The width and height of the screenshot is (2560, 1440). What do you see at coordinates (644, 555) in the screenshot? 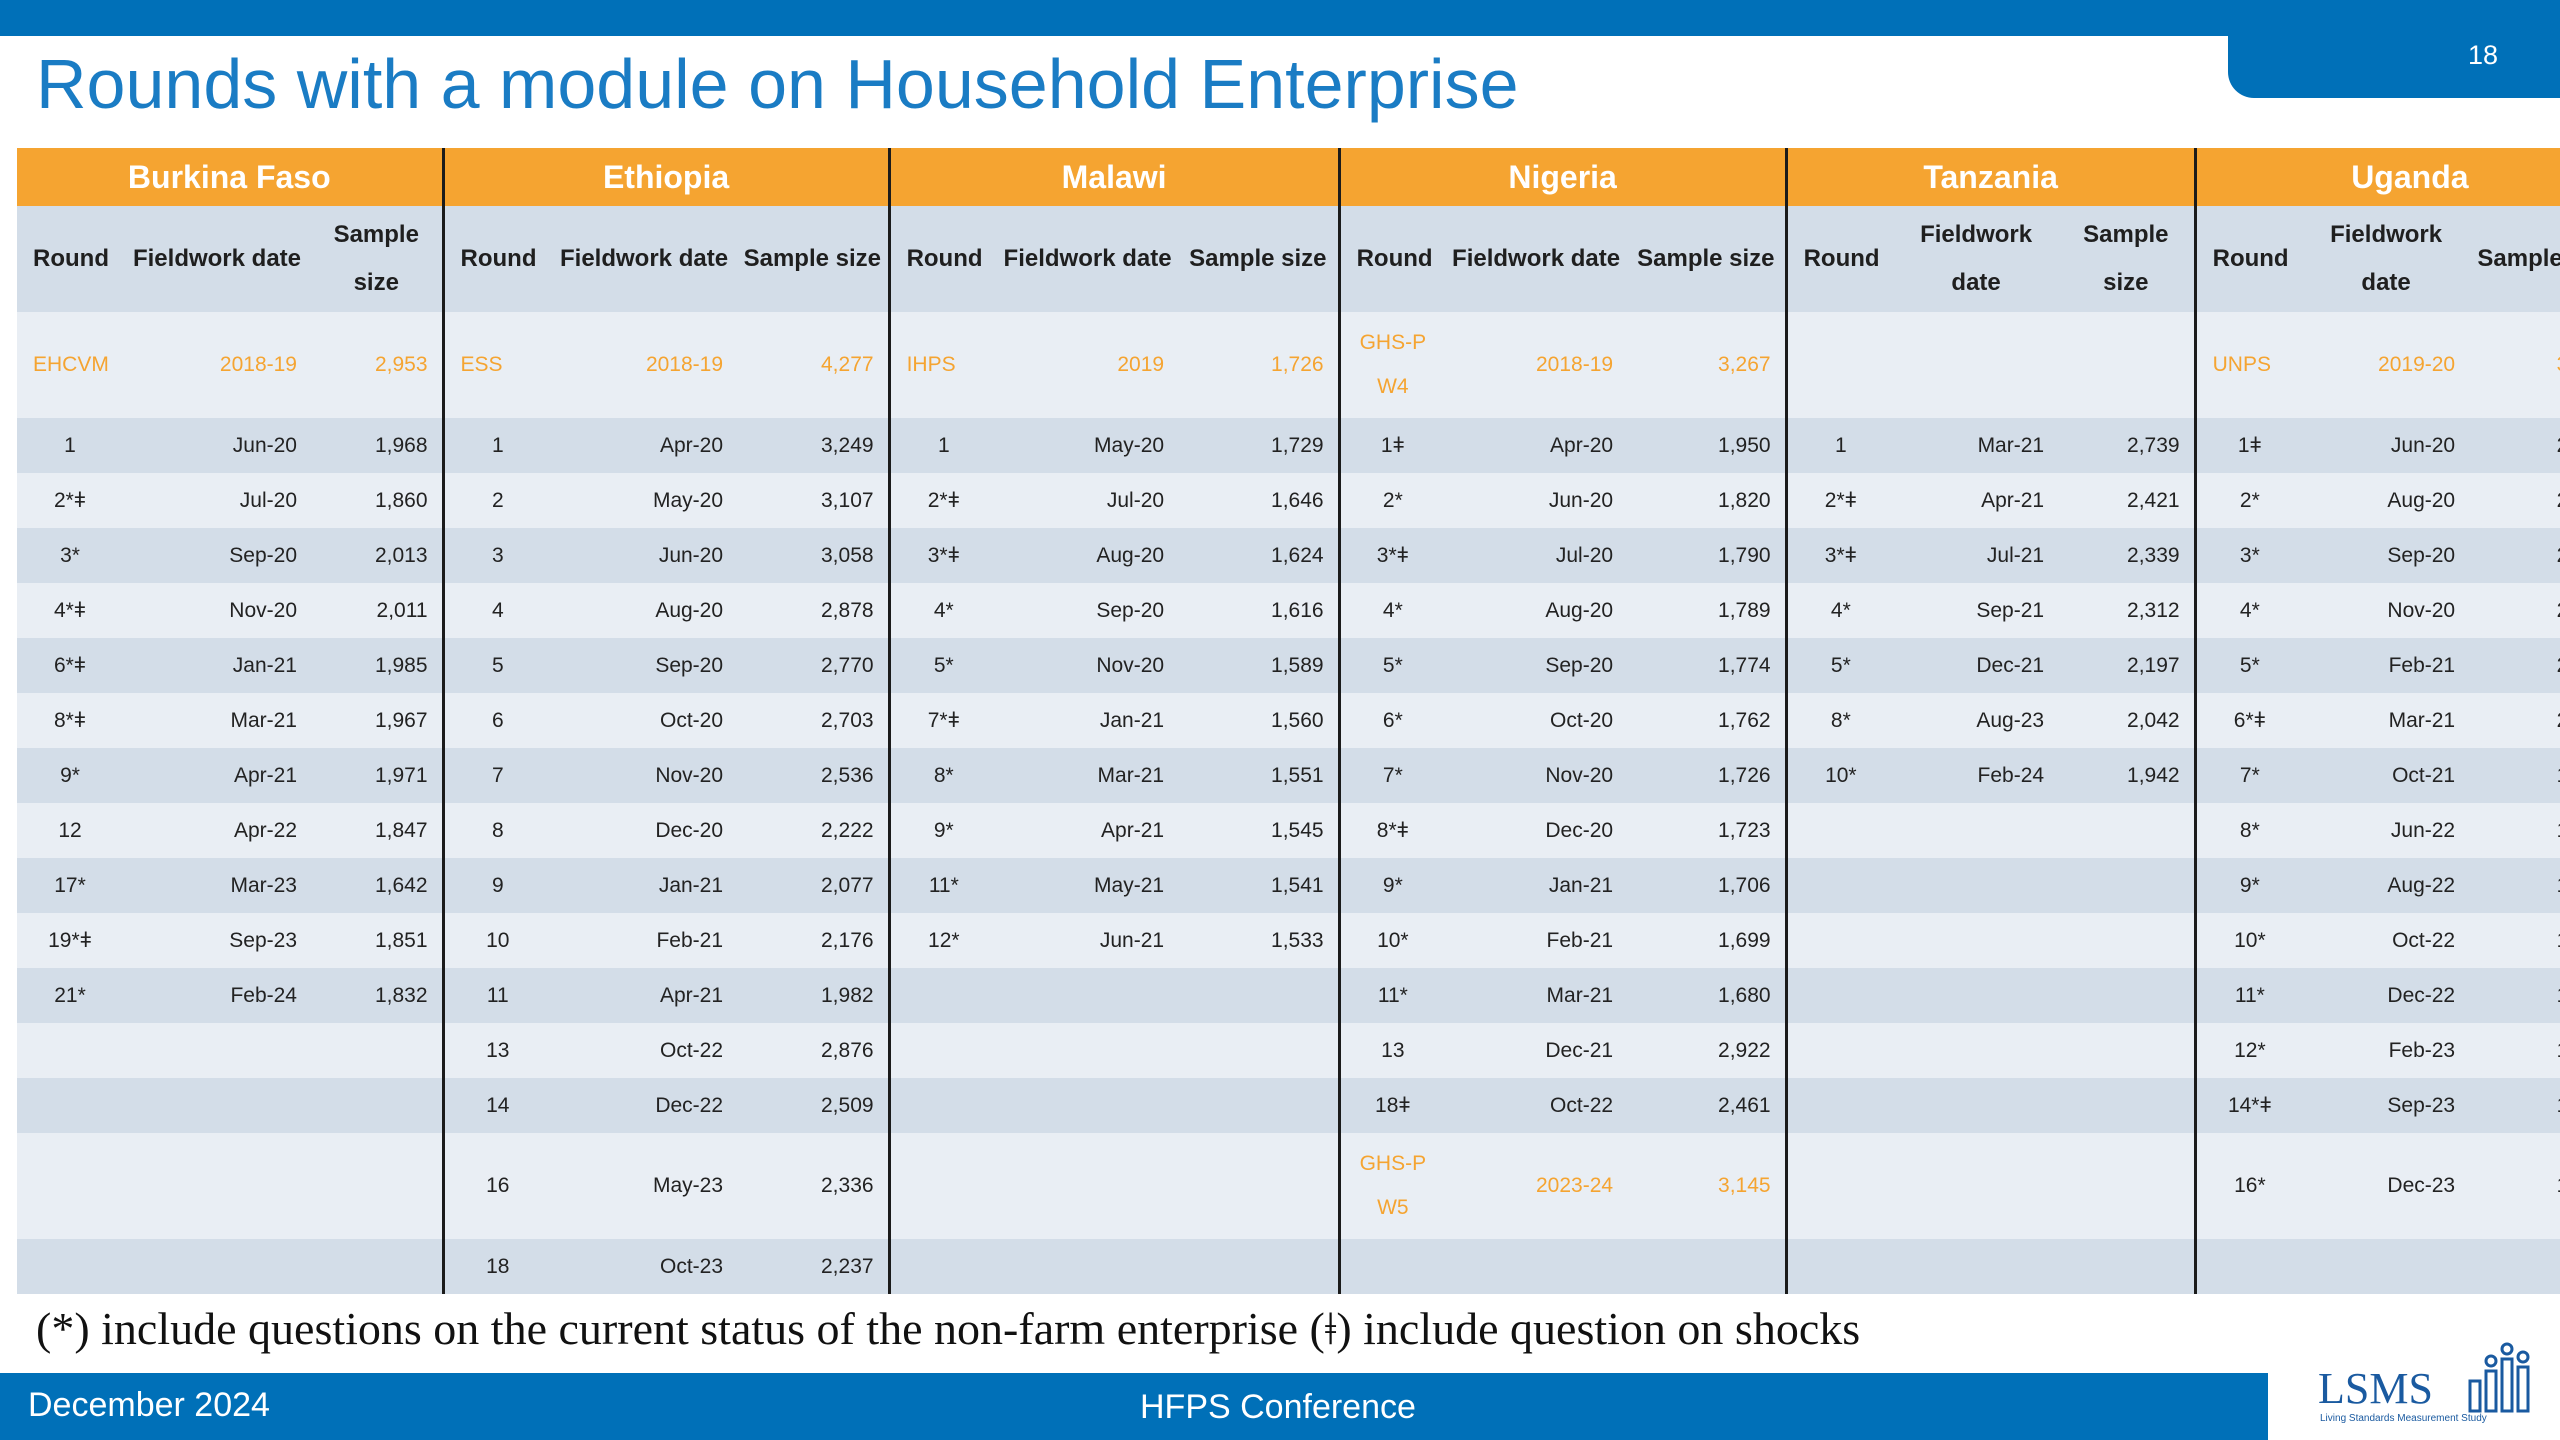
I see `fieldwork-date-cell: Jun-20` at bounding box center [644, 555].